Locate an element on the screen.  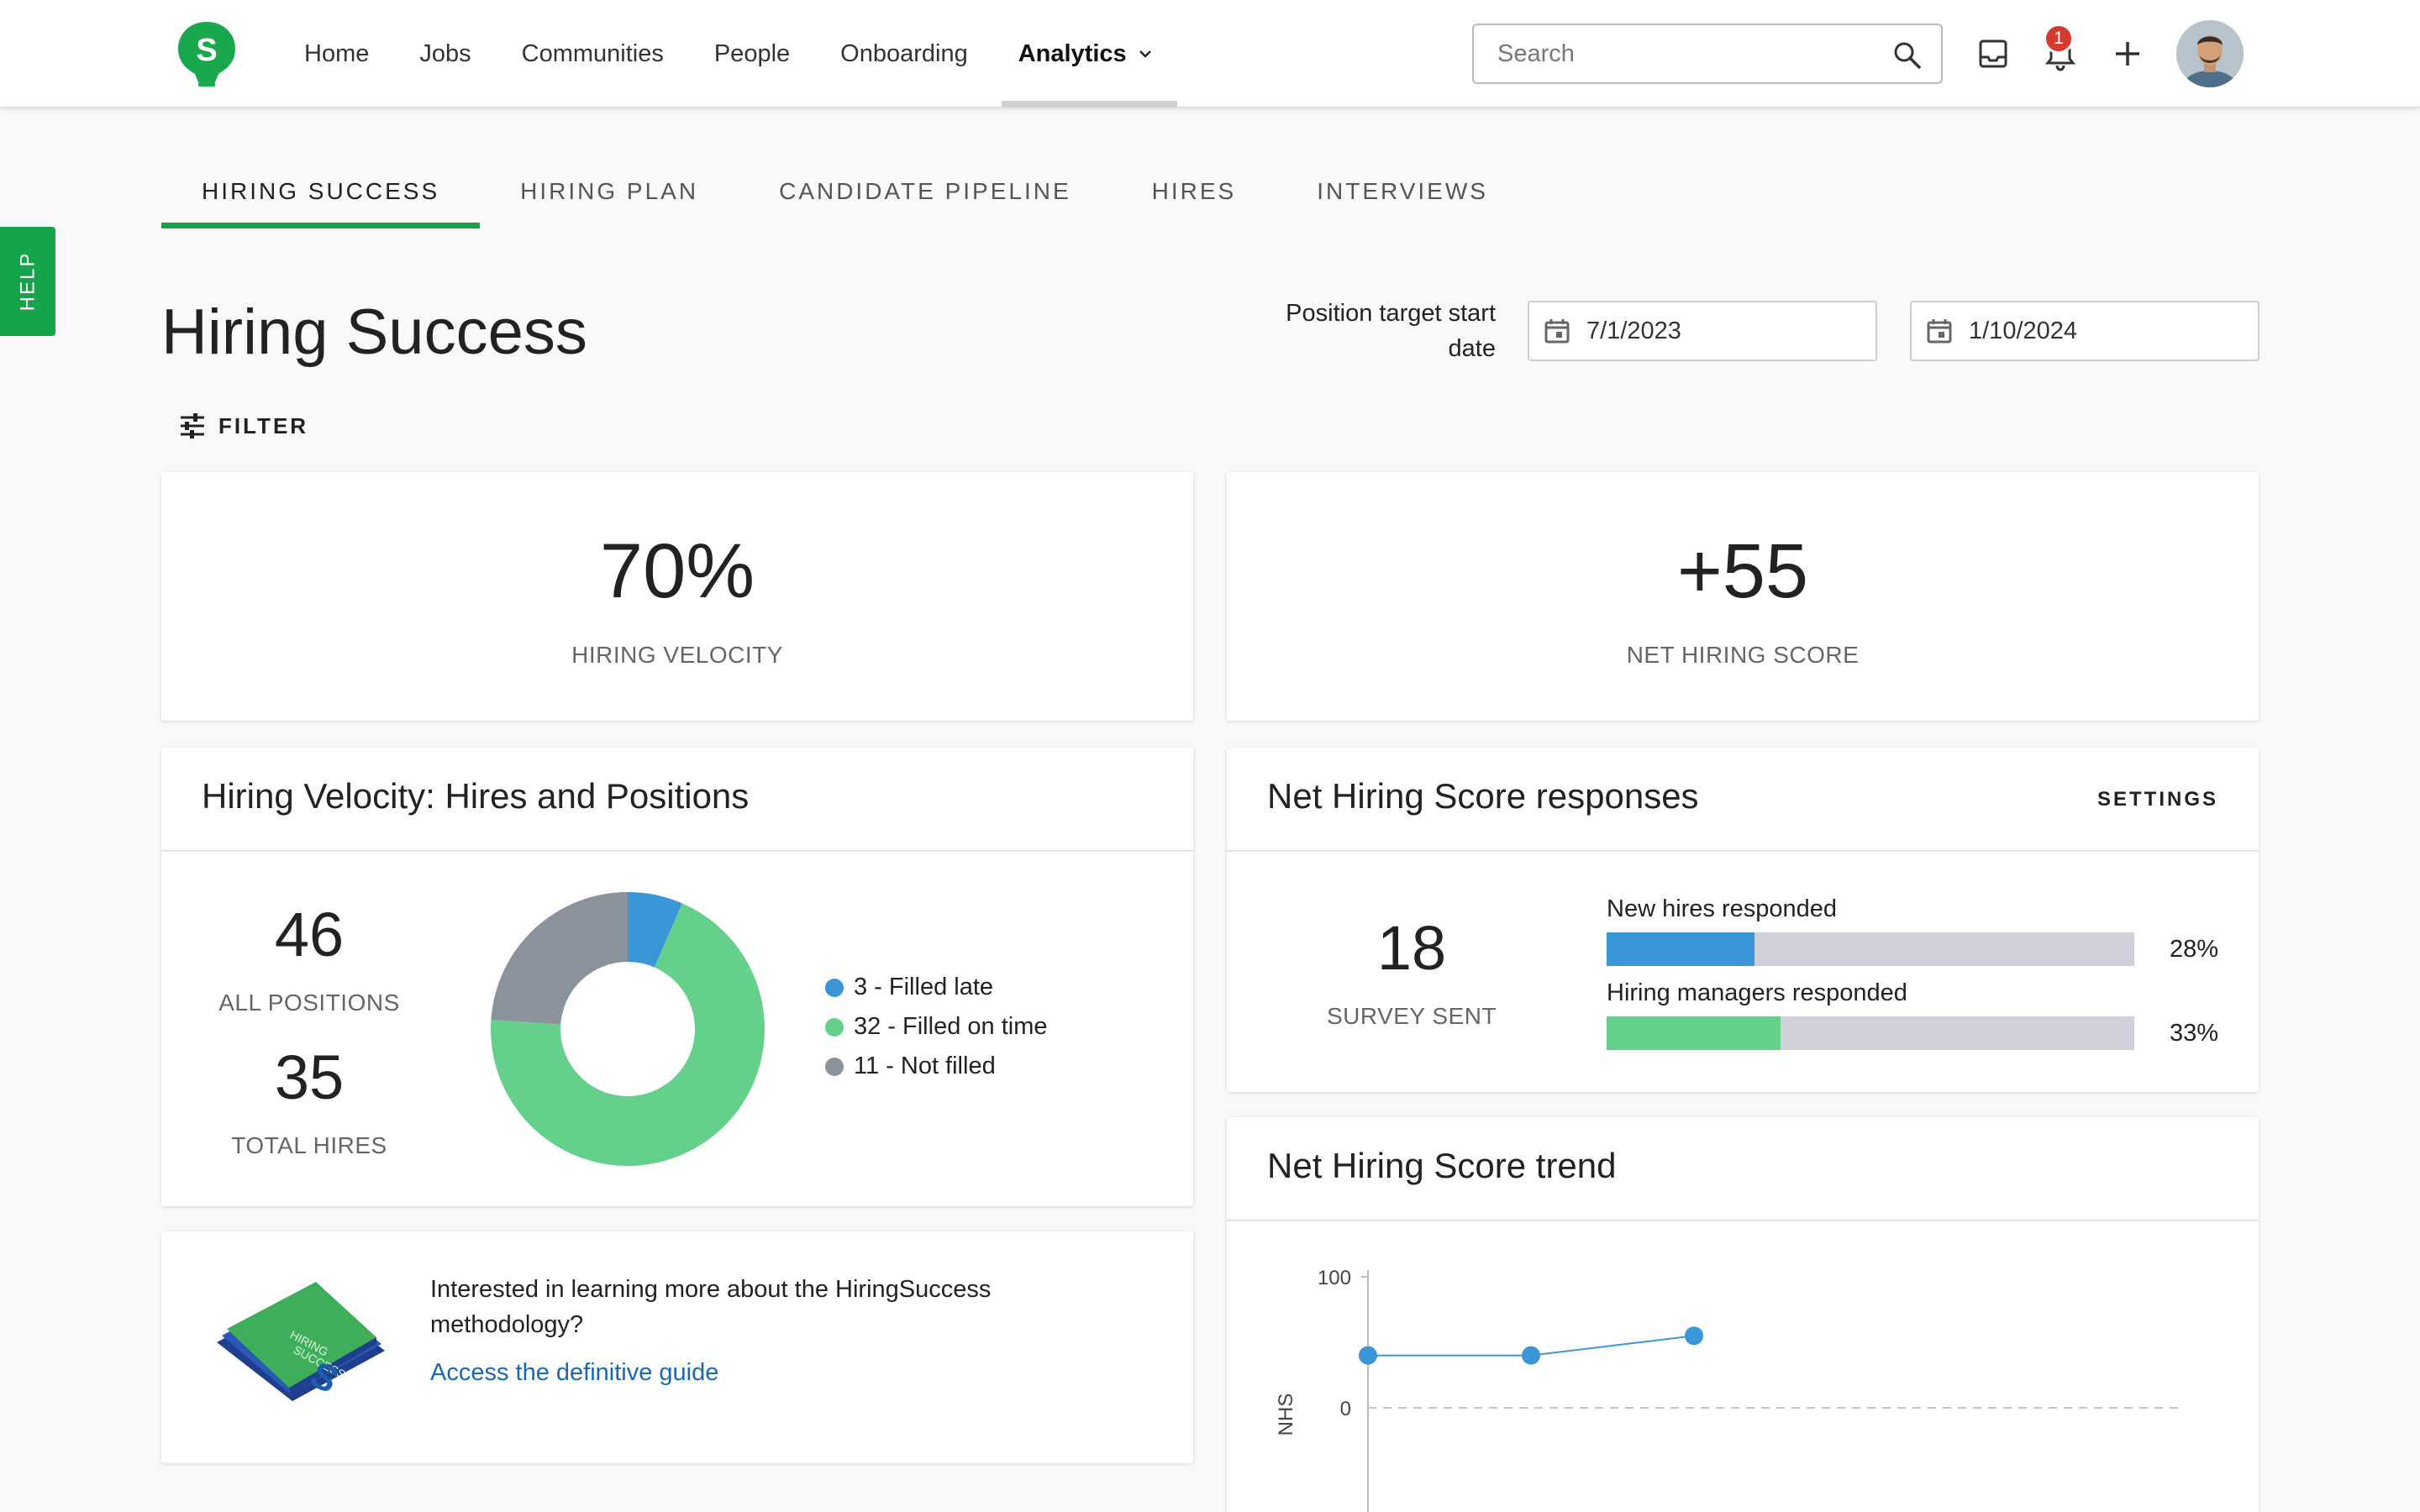
legend-label: 11 - Not filled is located at coordinates (925, 1066).